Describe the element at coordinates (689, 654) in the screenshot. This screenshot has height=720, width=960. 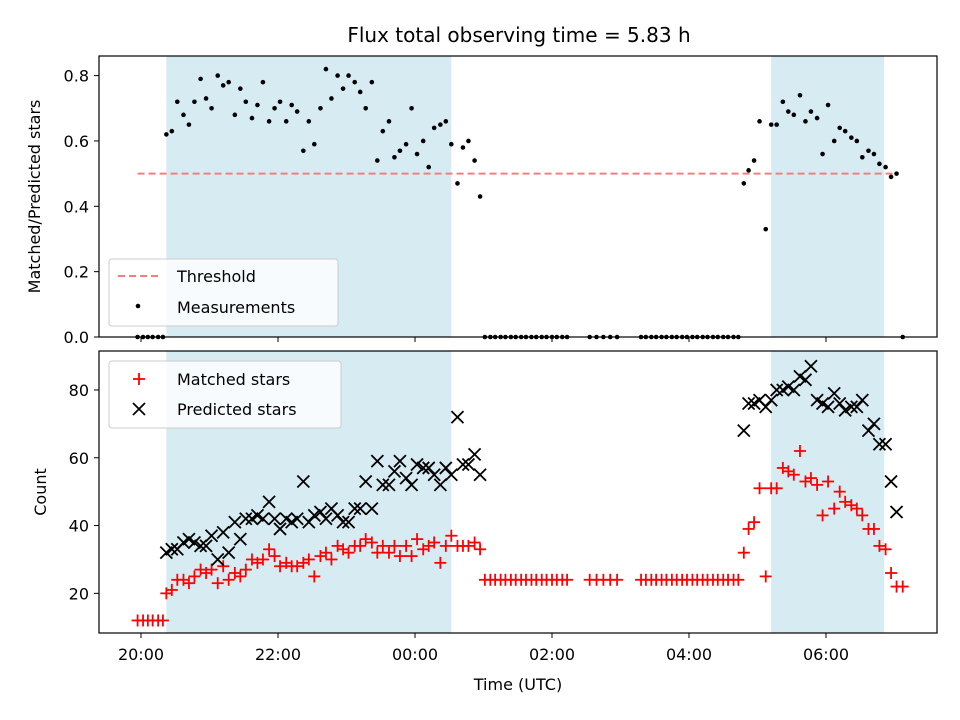
I see `x-tick-label: 04:00` at that location.